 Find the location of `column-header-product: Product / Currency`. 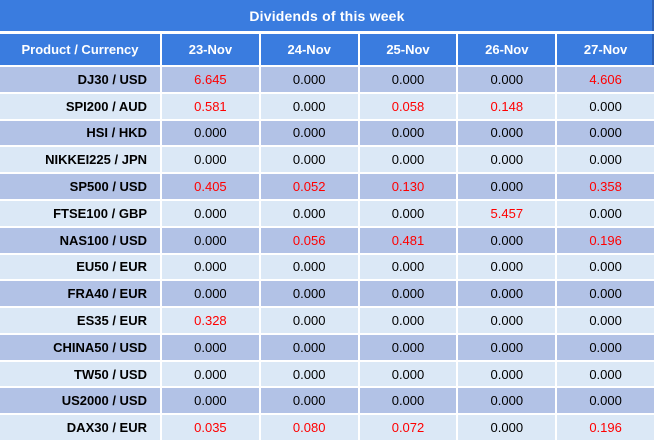

column-header-product: Product / Currency is located at coordinates (80, 49).